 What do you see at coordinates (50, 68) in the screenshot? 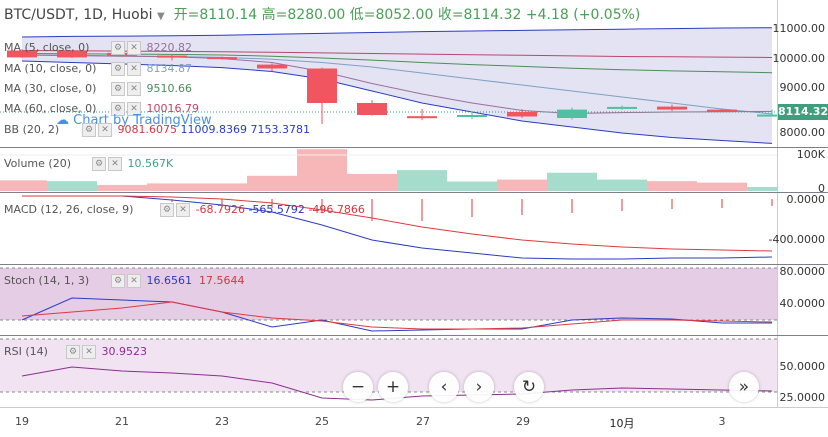
I see `ma10-label: MA (10, close, 0)` at bounding box center [50, 68].